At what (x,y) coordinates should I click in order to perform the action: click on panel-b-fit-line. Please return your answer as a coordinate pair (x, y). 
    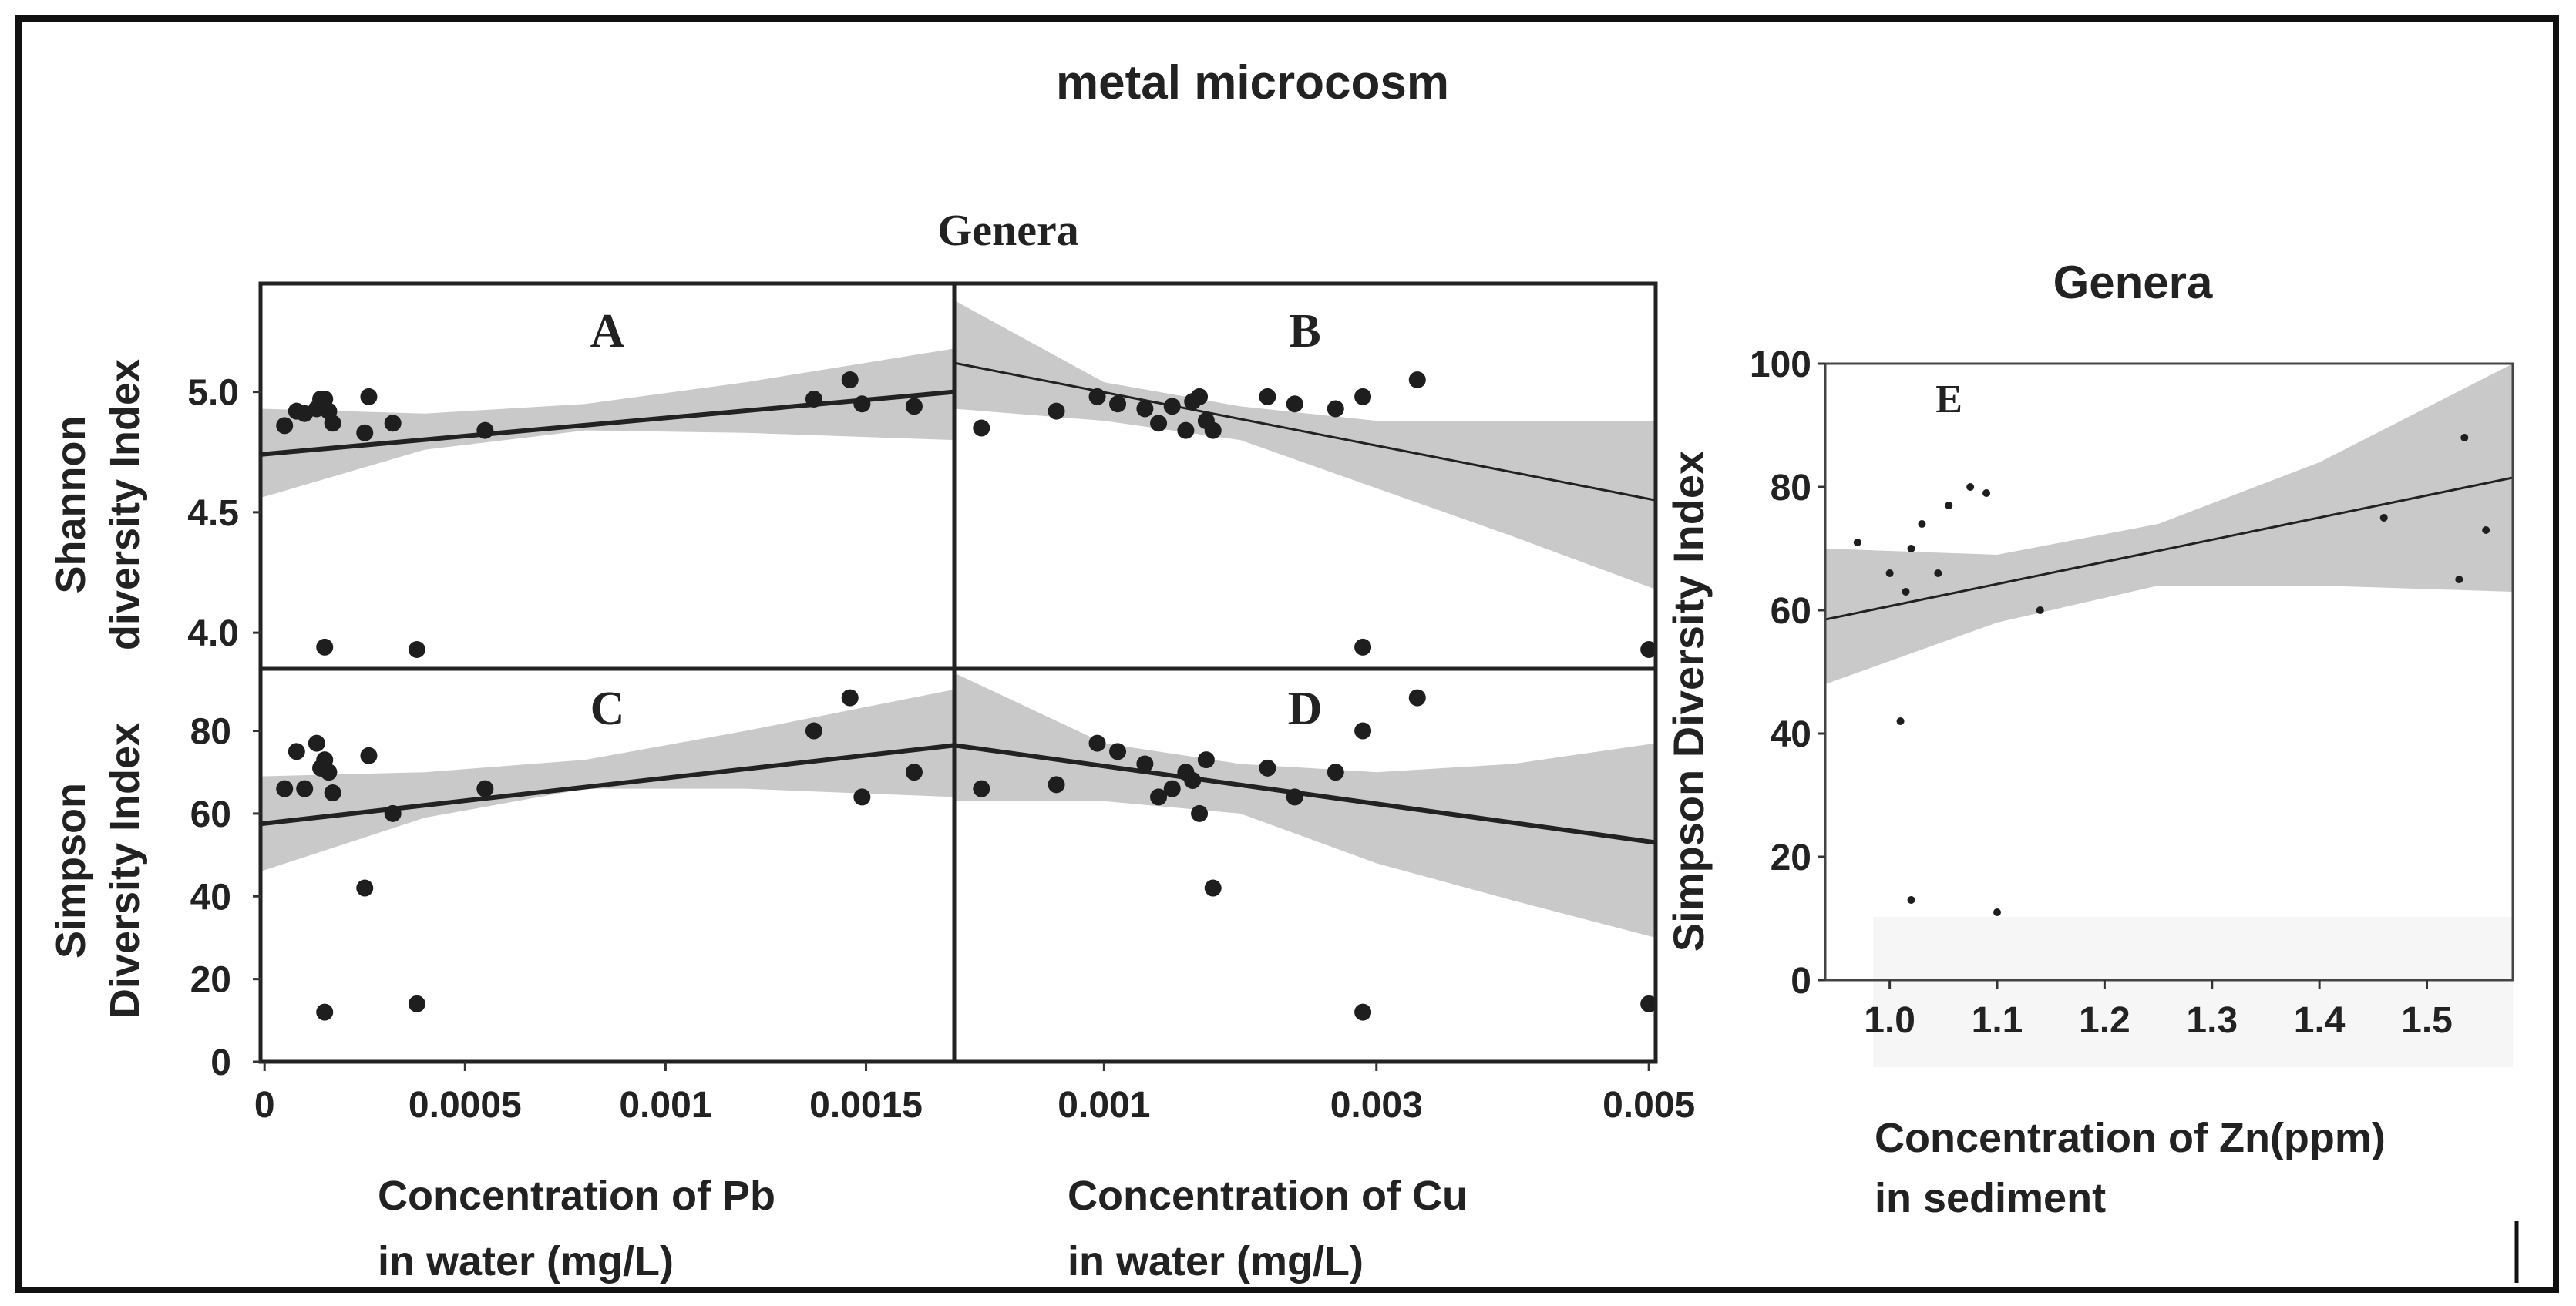
    Looking at the image, I should click on (1305, 432).